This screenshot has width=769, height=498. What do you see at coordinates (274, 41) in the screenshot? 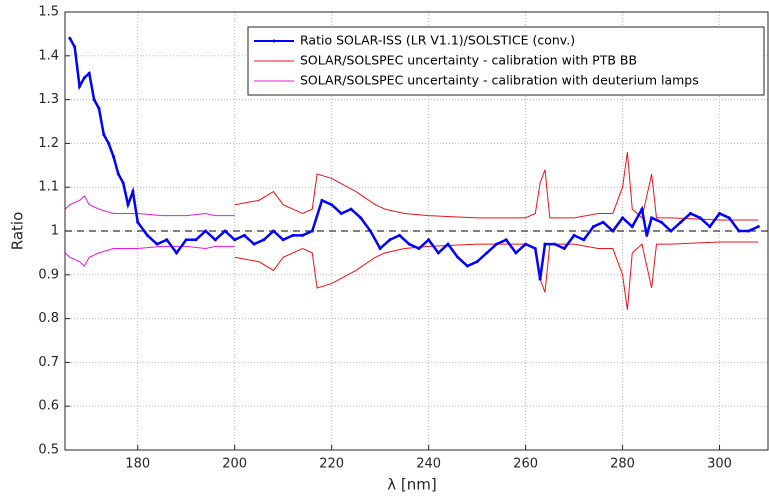
I see `legend-marker` at bounding box center [274, 41].